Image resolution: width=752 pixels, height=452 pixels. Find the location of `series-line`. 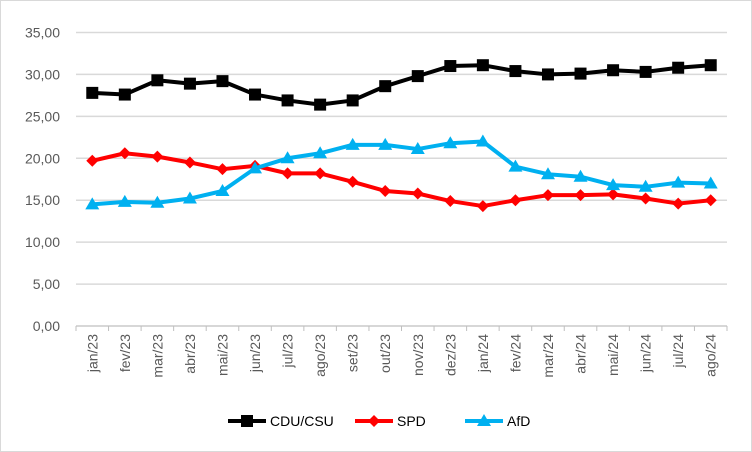

series-line is located at coordinates (401, 173).